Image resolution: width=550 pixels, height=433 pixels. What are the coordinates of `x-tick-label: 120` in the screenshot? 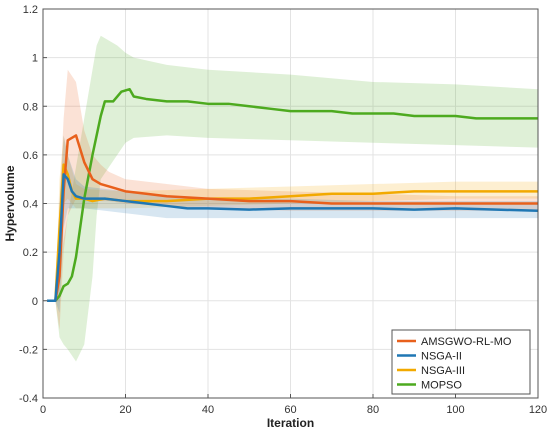 It's located at (538, 410).